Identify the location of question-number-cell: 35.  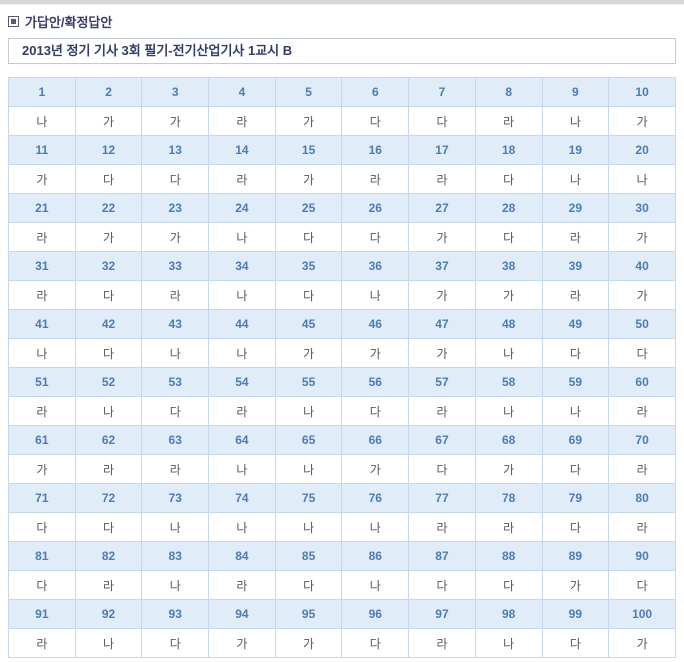
(308, 266).